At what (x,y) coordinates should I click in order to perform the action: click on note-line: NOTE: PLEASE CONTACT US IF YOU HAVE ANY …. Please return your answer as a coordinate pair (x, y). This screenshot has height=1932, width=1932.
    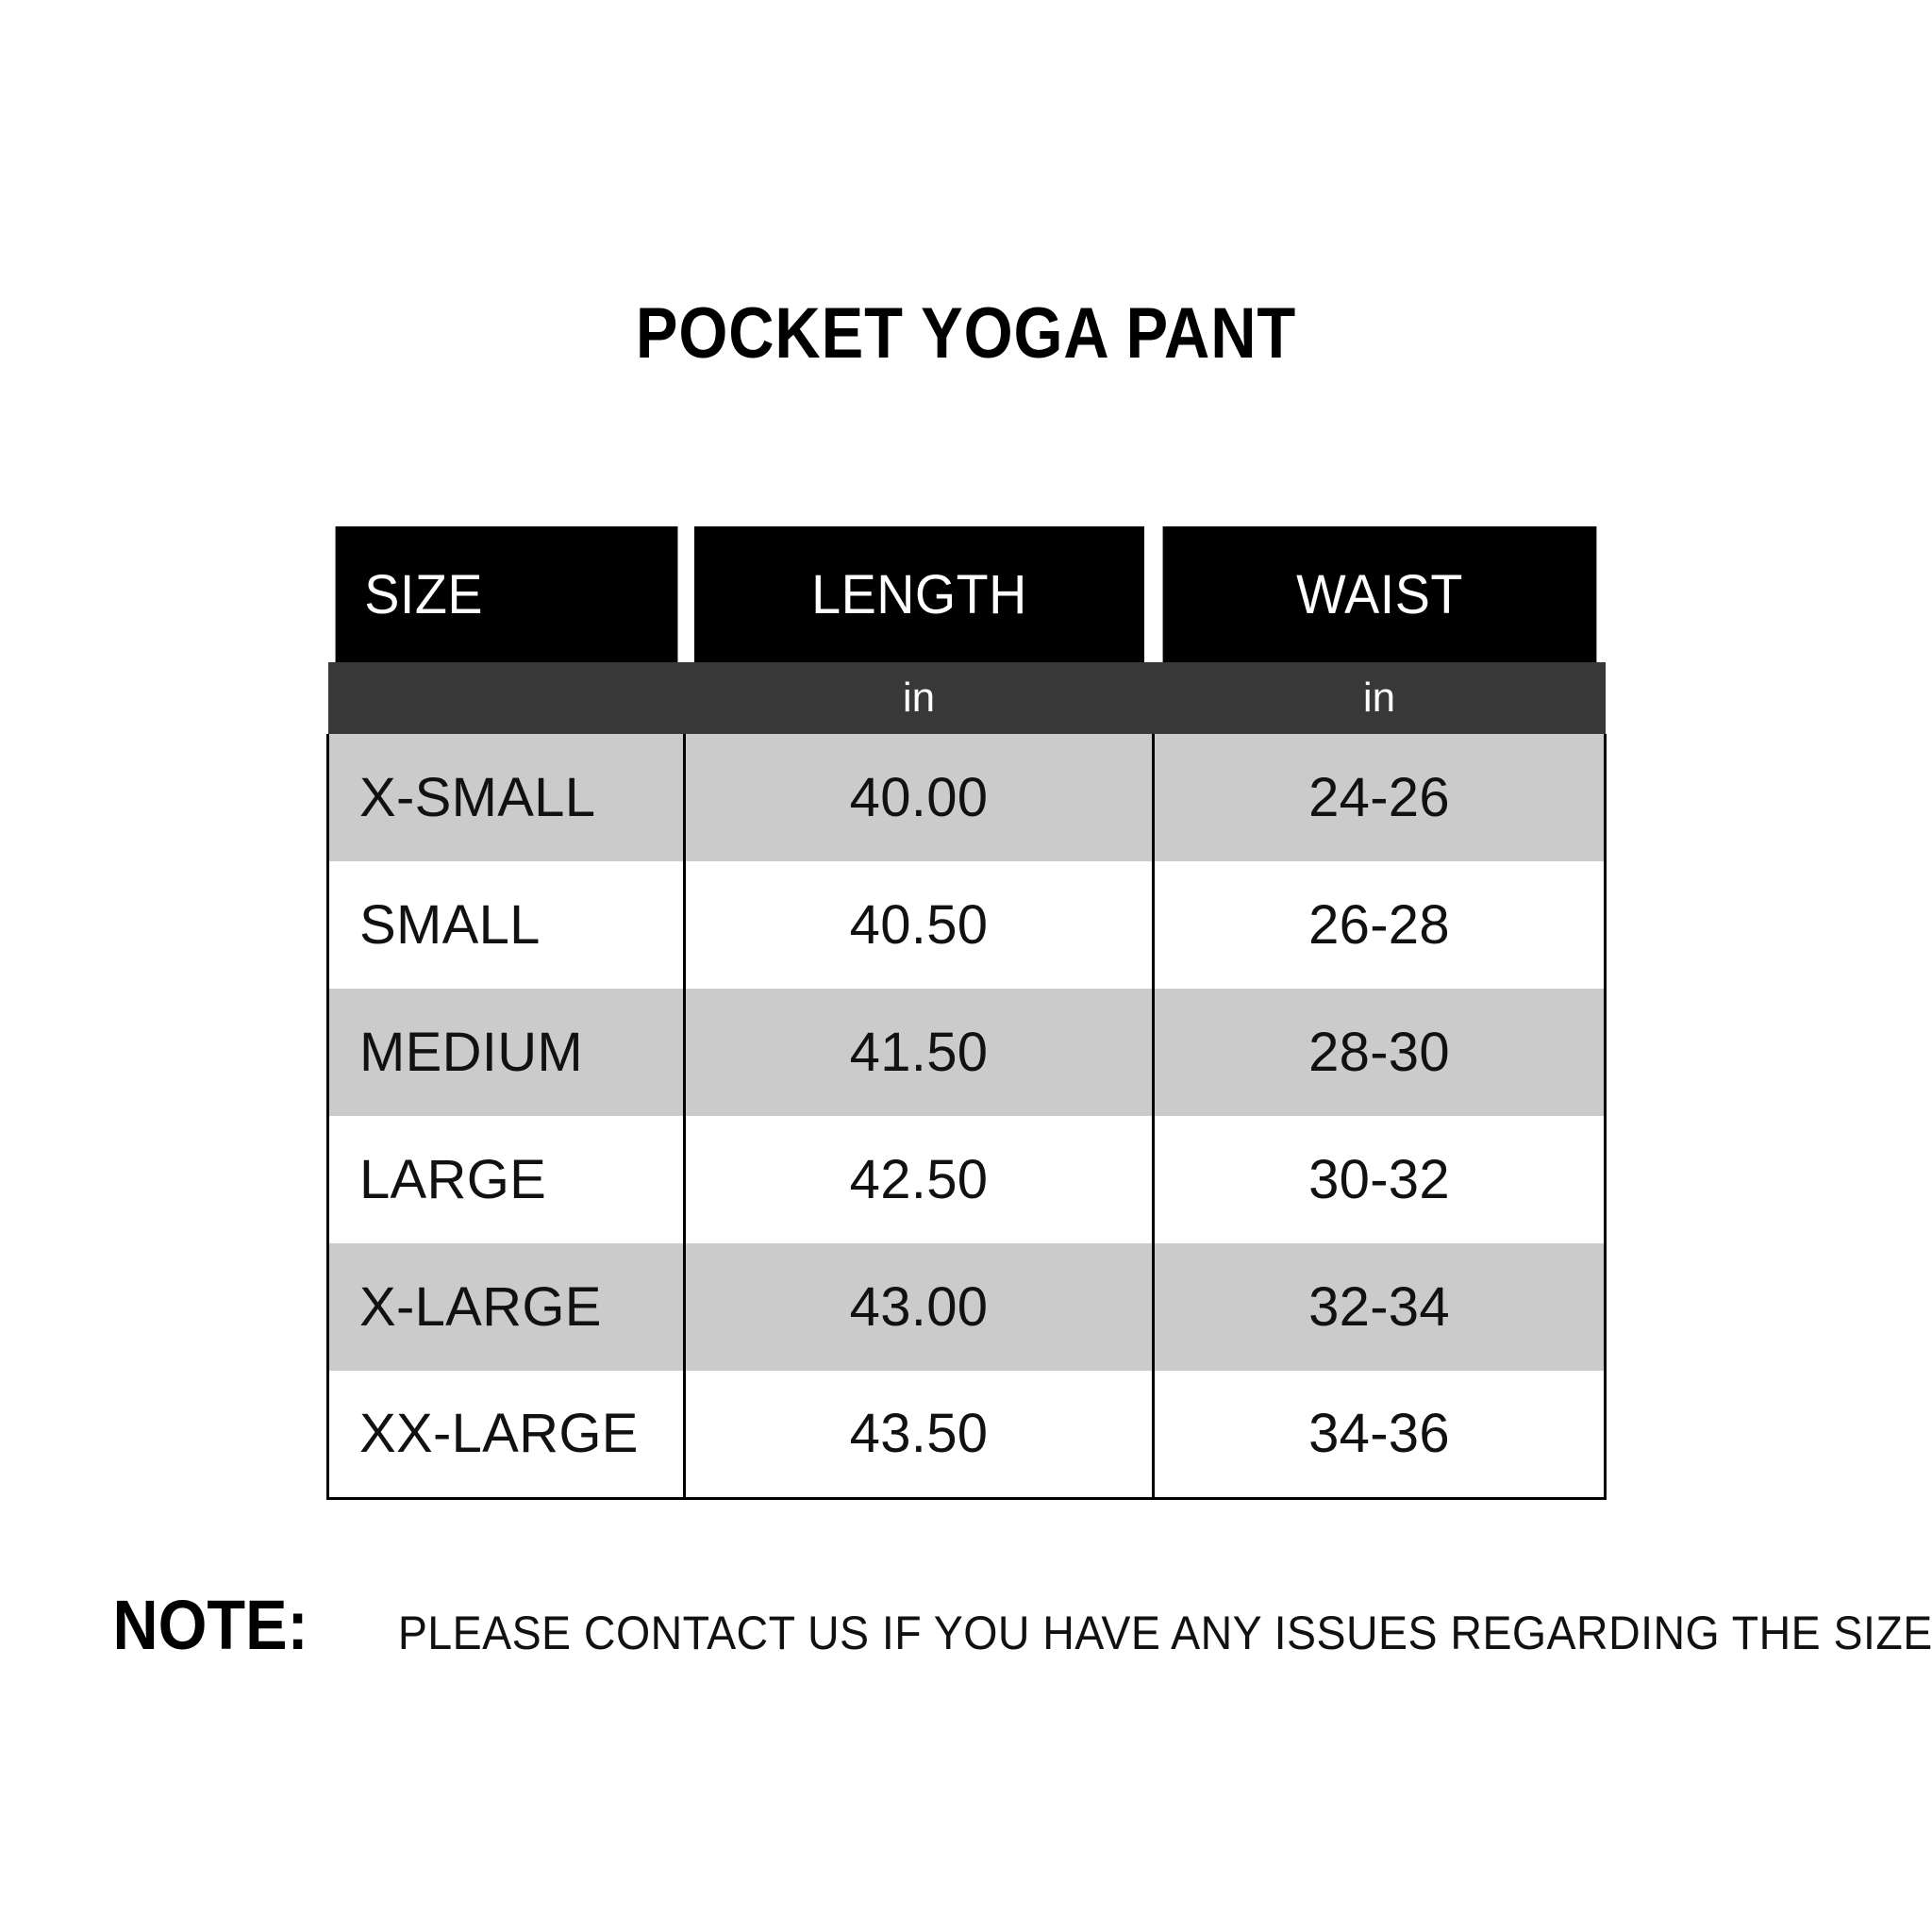
    Looking at the image, I should click on (1017, 1627).